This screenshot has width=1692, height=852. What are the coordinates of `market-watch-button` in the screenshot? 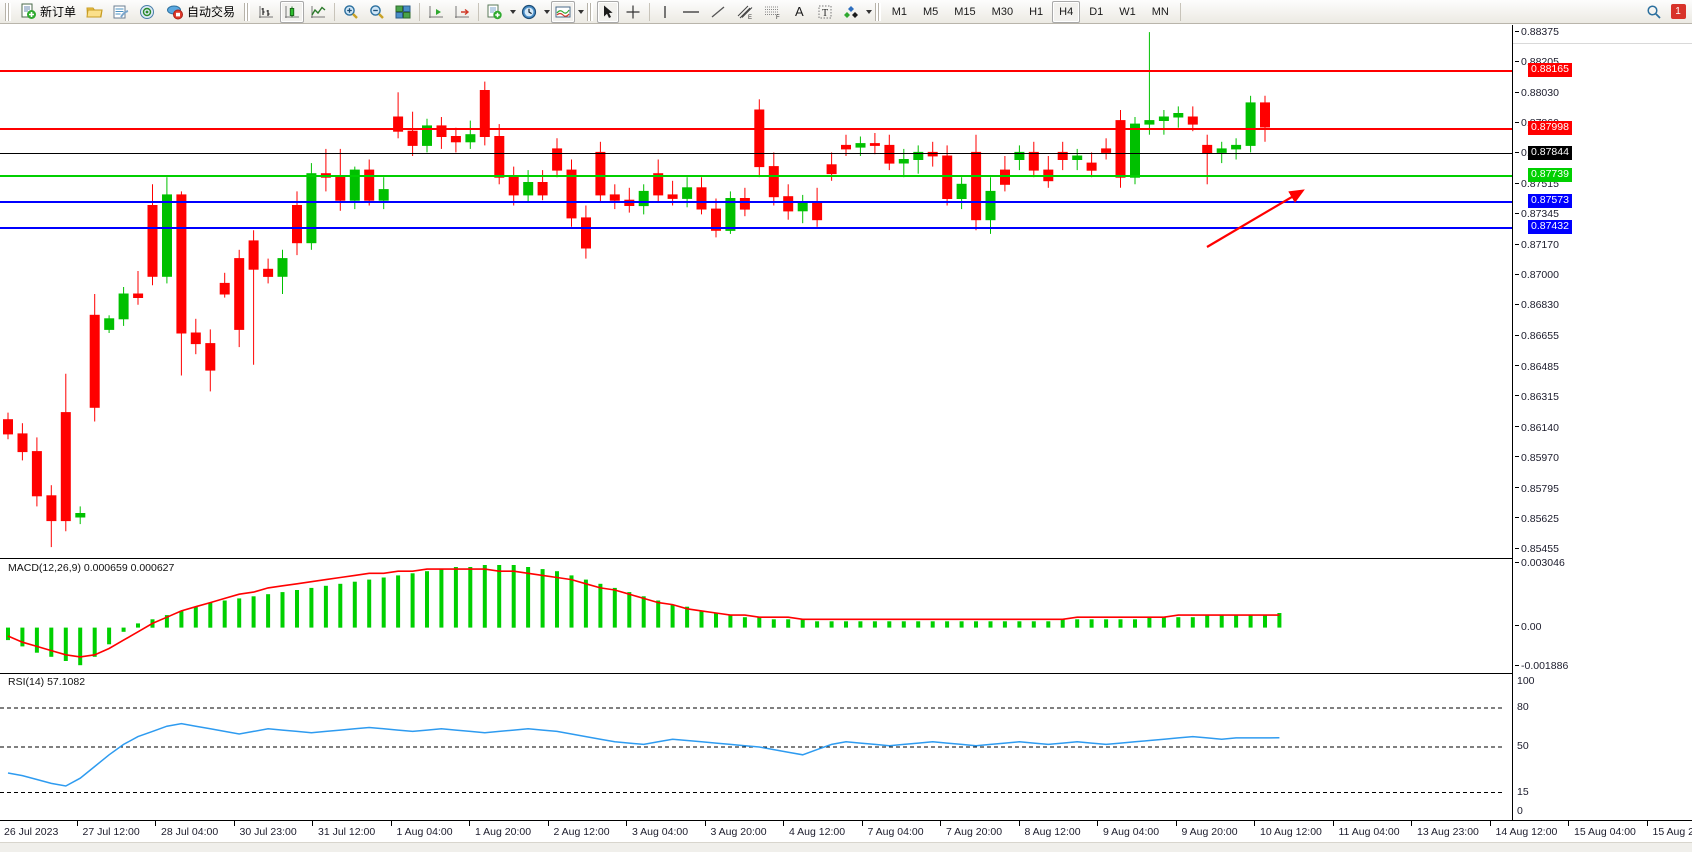 It's located at (121, 12).